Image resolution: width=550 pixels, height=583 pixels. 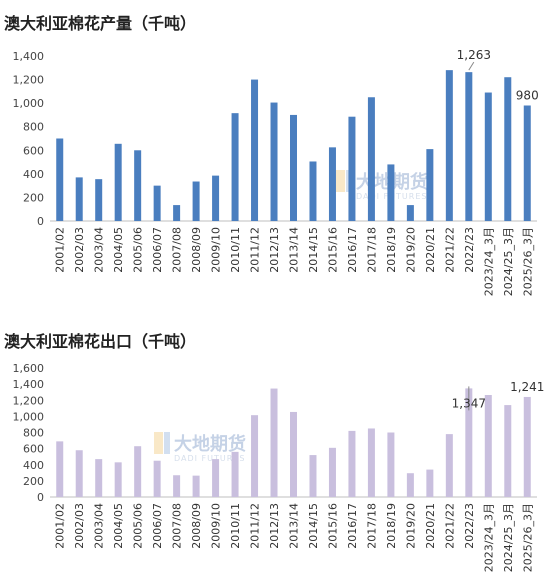 I want to click on x-tick-label: 2020/21, so click(x=430, y=526).